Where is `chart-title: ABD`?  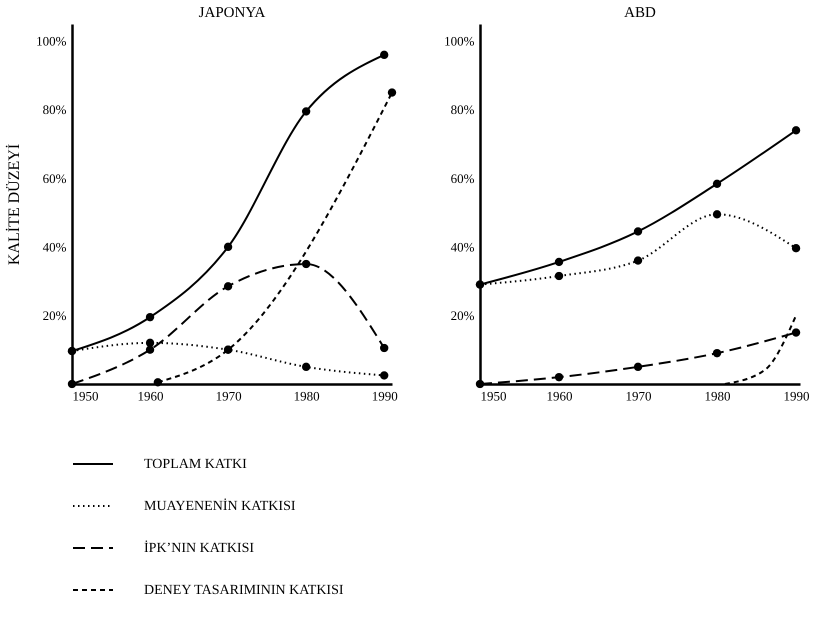 chart-title: ABD is located at coordinates (640, 13).